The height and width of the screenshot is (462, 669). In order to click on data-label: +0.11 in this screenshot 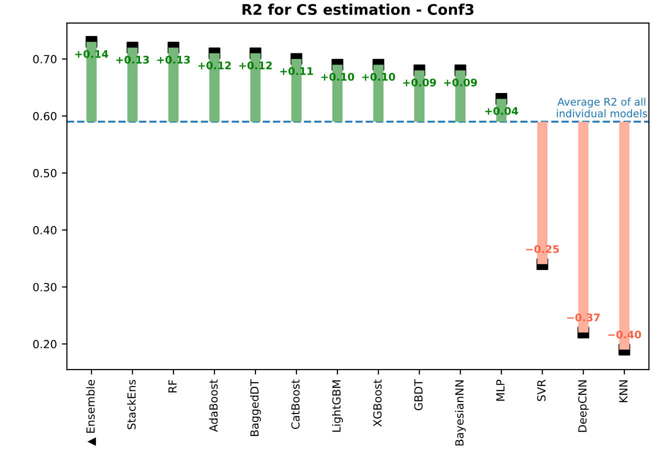, I will do `click(296, 71)`.